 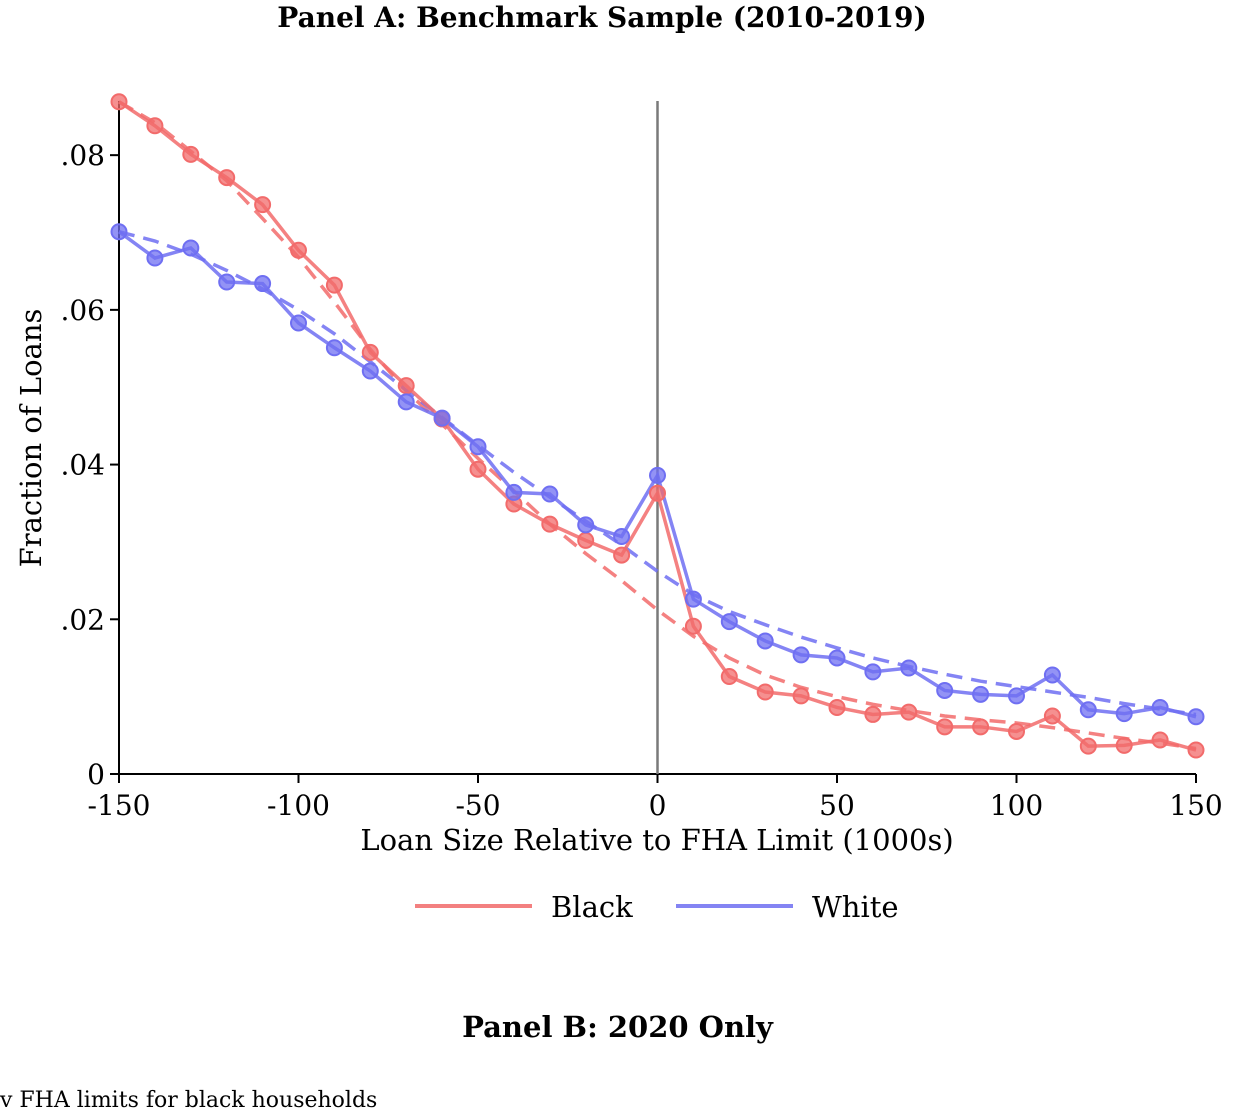 What do you see at coordinates (657, 907) in the screenshot?
I see `legend: Black White` at bounding box center [657, 907].